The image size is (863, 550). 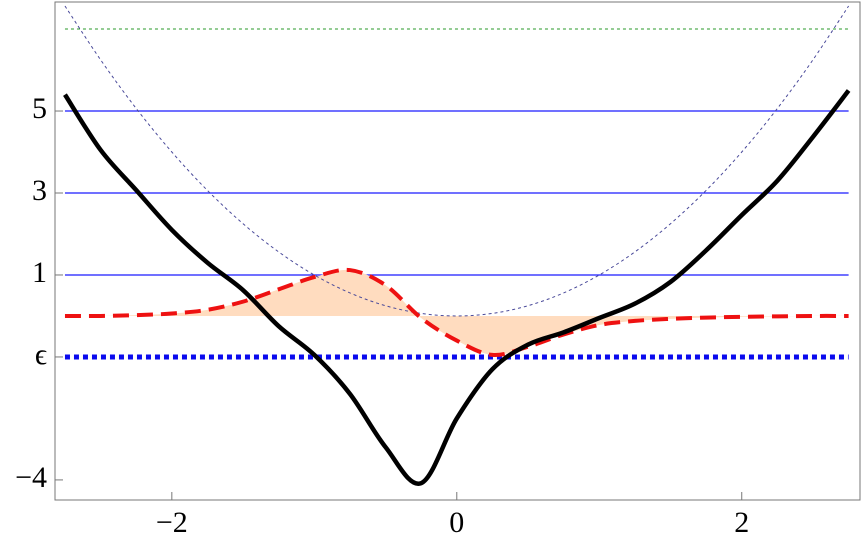 I want to click on area-fill, so click(x=456, y=312).